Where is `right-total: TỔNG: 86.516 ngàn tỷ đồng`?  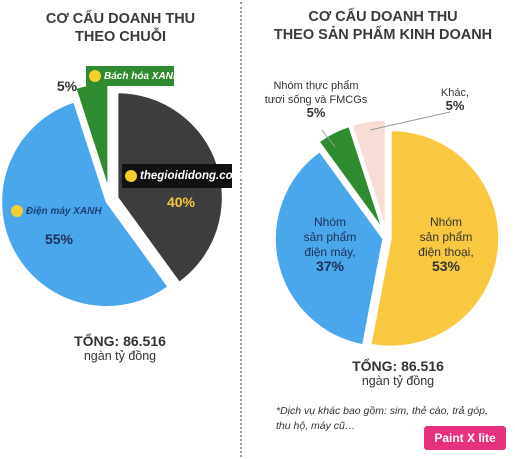 right-total: TỔNG: 86.516 ngàn tỷ đồng is located at coordinates (398, 373).